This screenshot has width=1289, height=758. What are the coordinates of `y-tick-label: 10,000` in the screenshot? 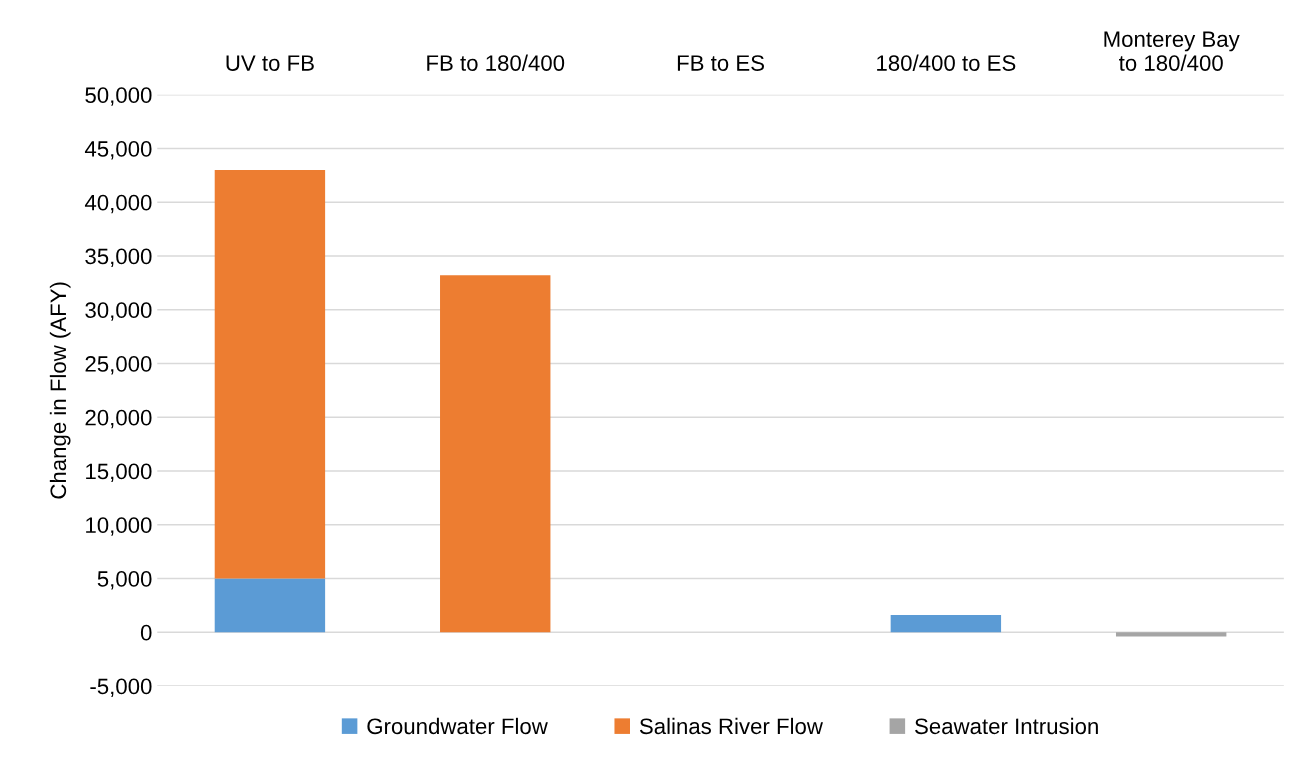 It's located at (119, 526).